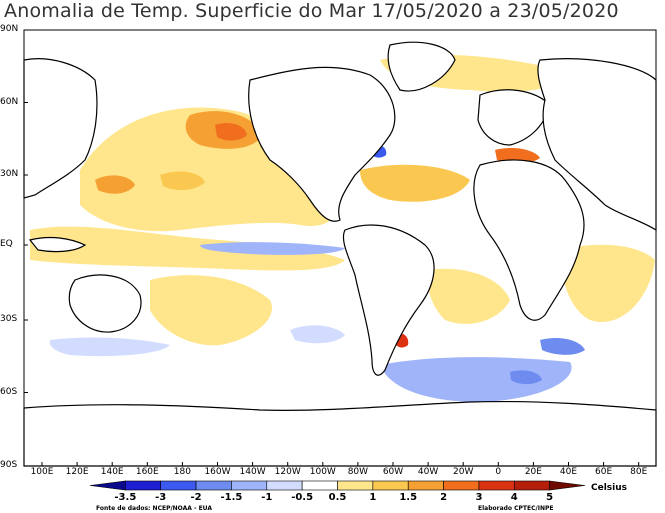 The image size is (665, 513). What do you see at coordinates (287, 472) in the screenshot?
I see `lon-label-7: 120W` at bounding box center [287, 472].